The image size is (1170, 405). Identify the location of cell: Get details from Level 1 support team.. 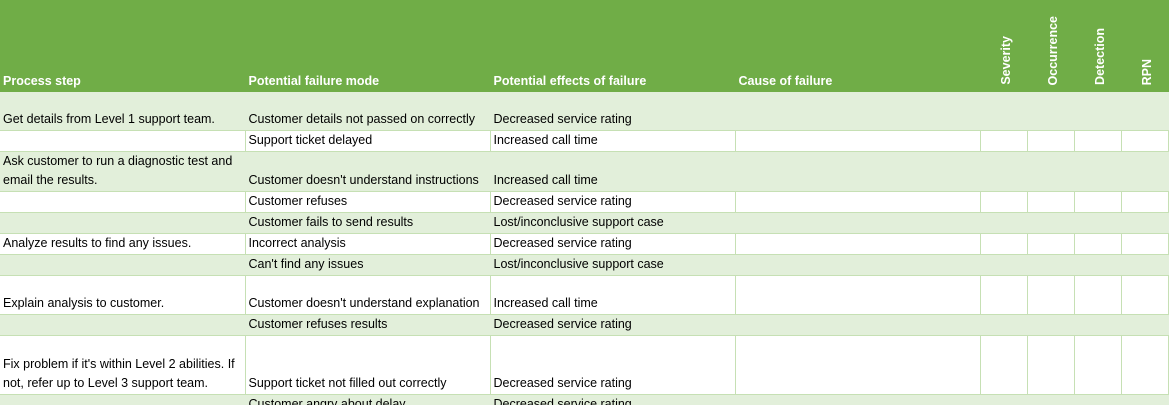
(123, 111).